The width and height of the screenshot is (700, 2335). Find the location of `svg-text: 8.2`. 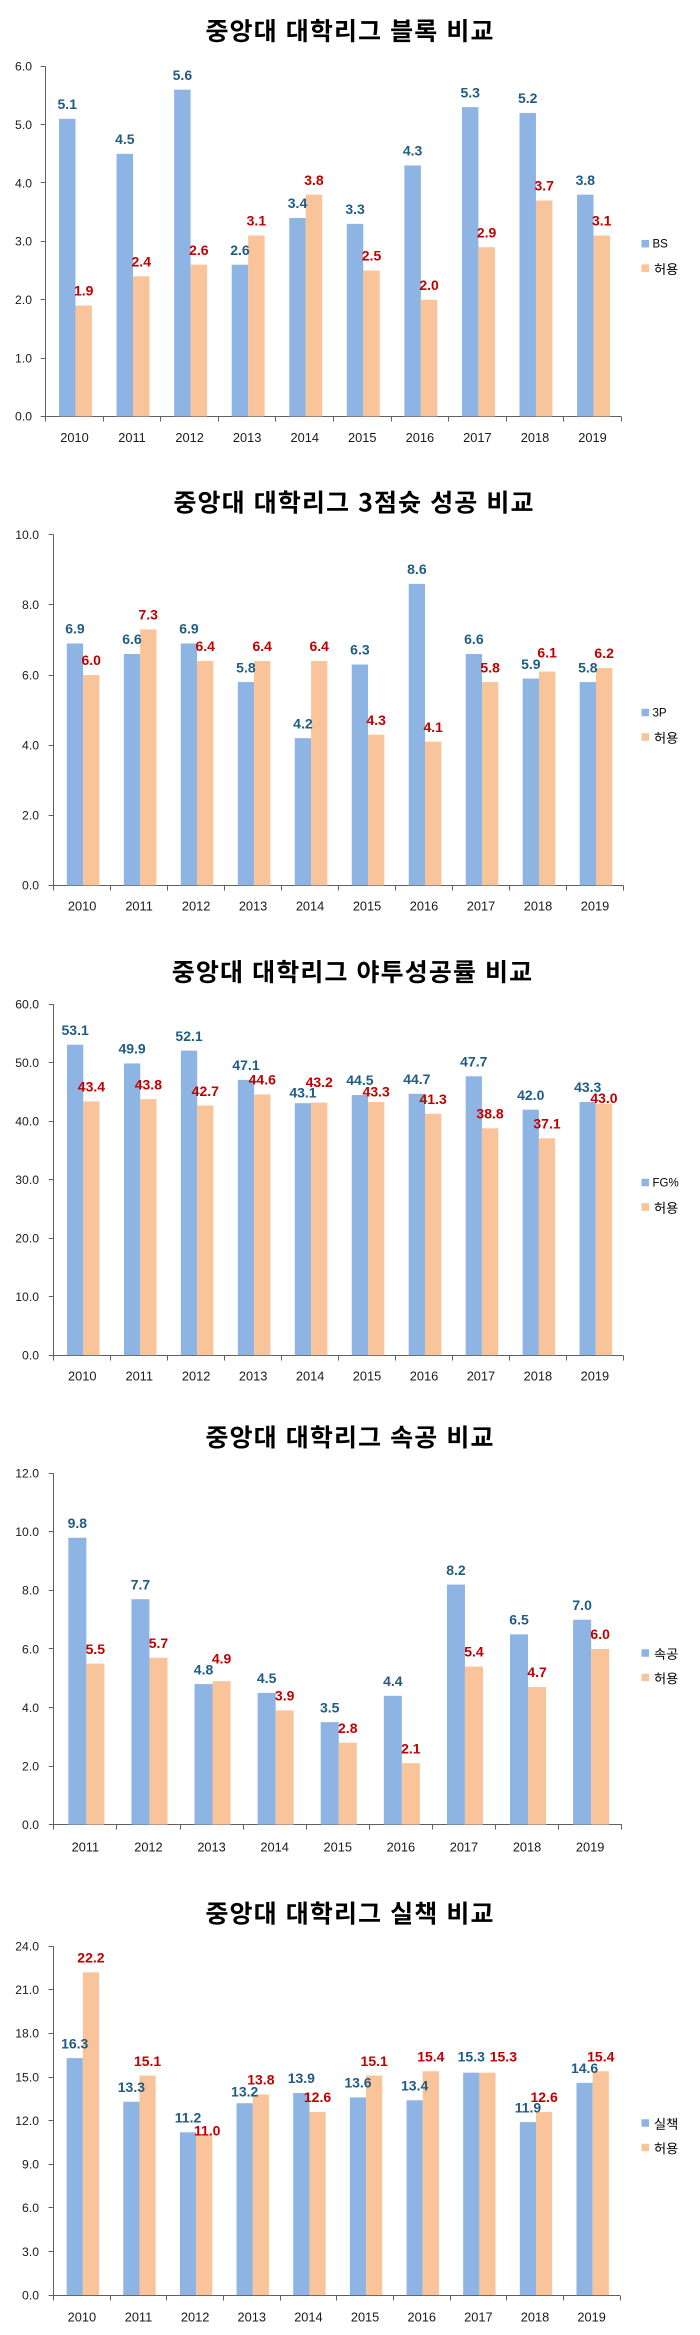

svg-text: 8.2 is located at coordinates (456, 1570).